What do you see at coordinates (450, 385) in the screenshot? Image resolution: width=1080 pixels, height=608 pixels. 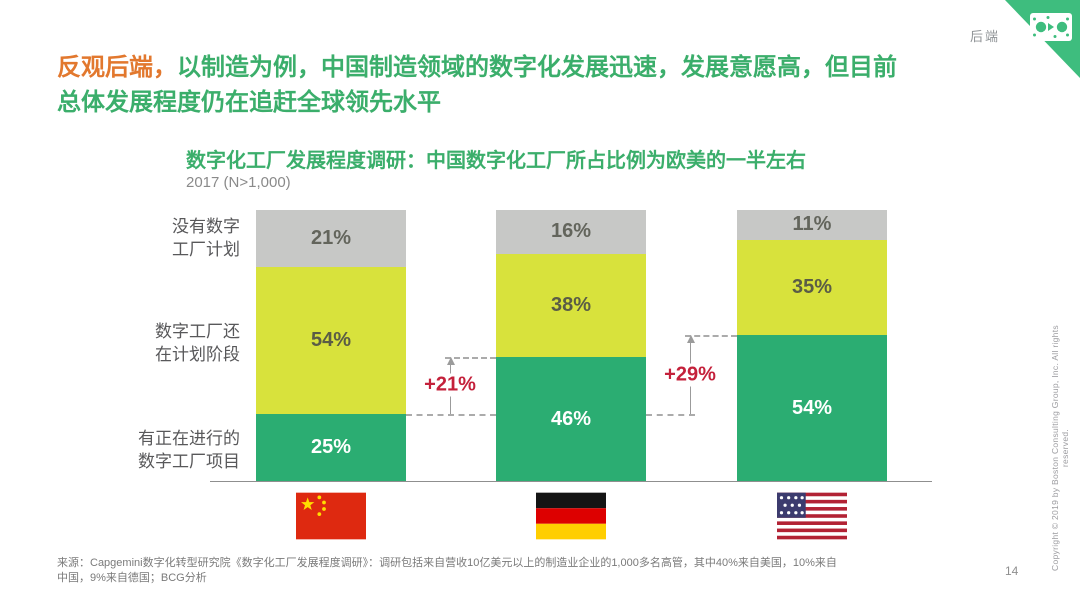 I see `annotation-delta-label: +21%` at bounding box center [450, 385].